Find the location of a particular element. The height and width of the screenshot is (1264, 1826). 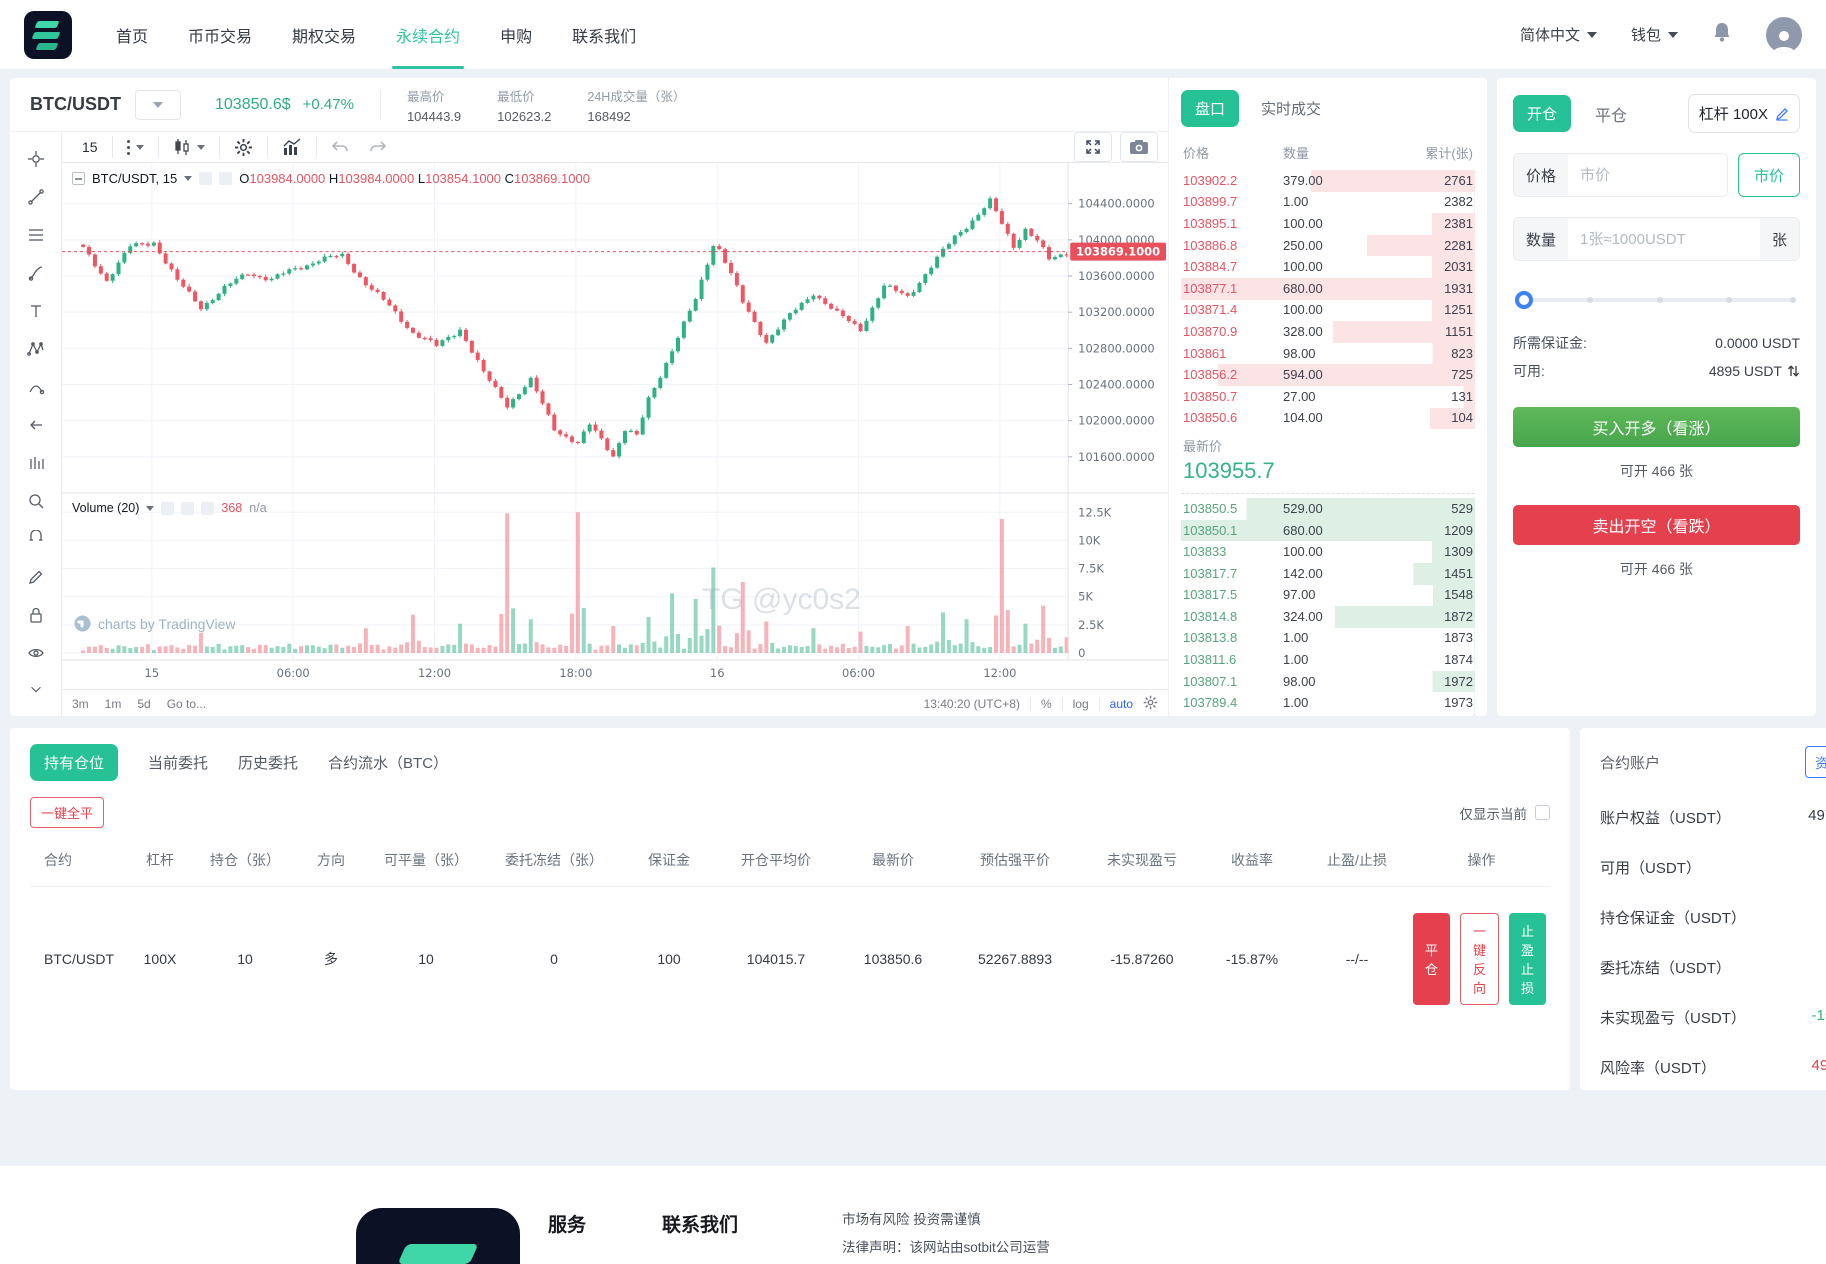

positions-tab-1: 持有仓位 is located at coordinates (74, 762).